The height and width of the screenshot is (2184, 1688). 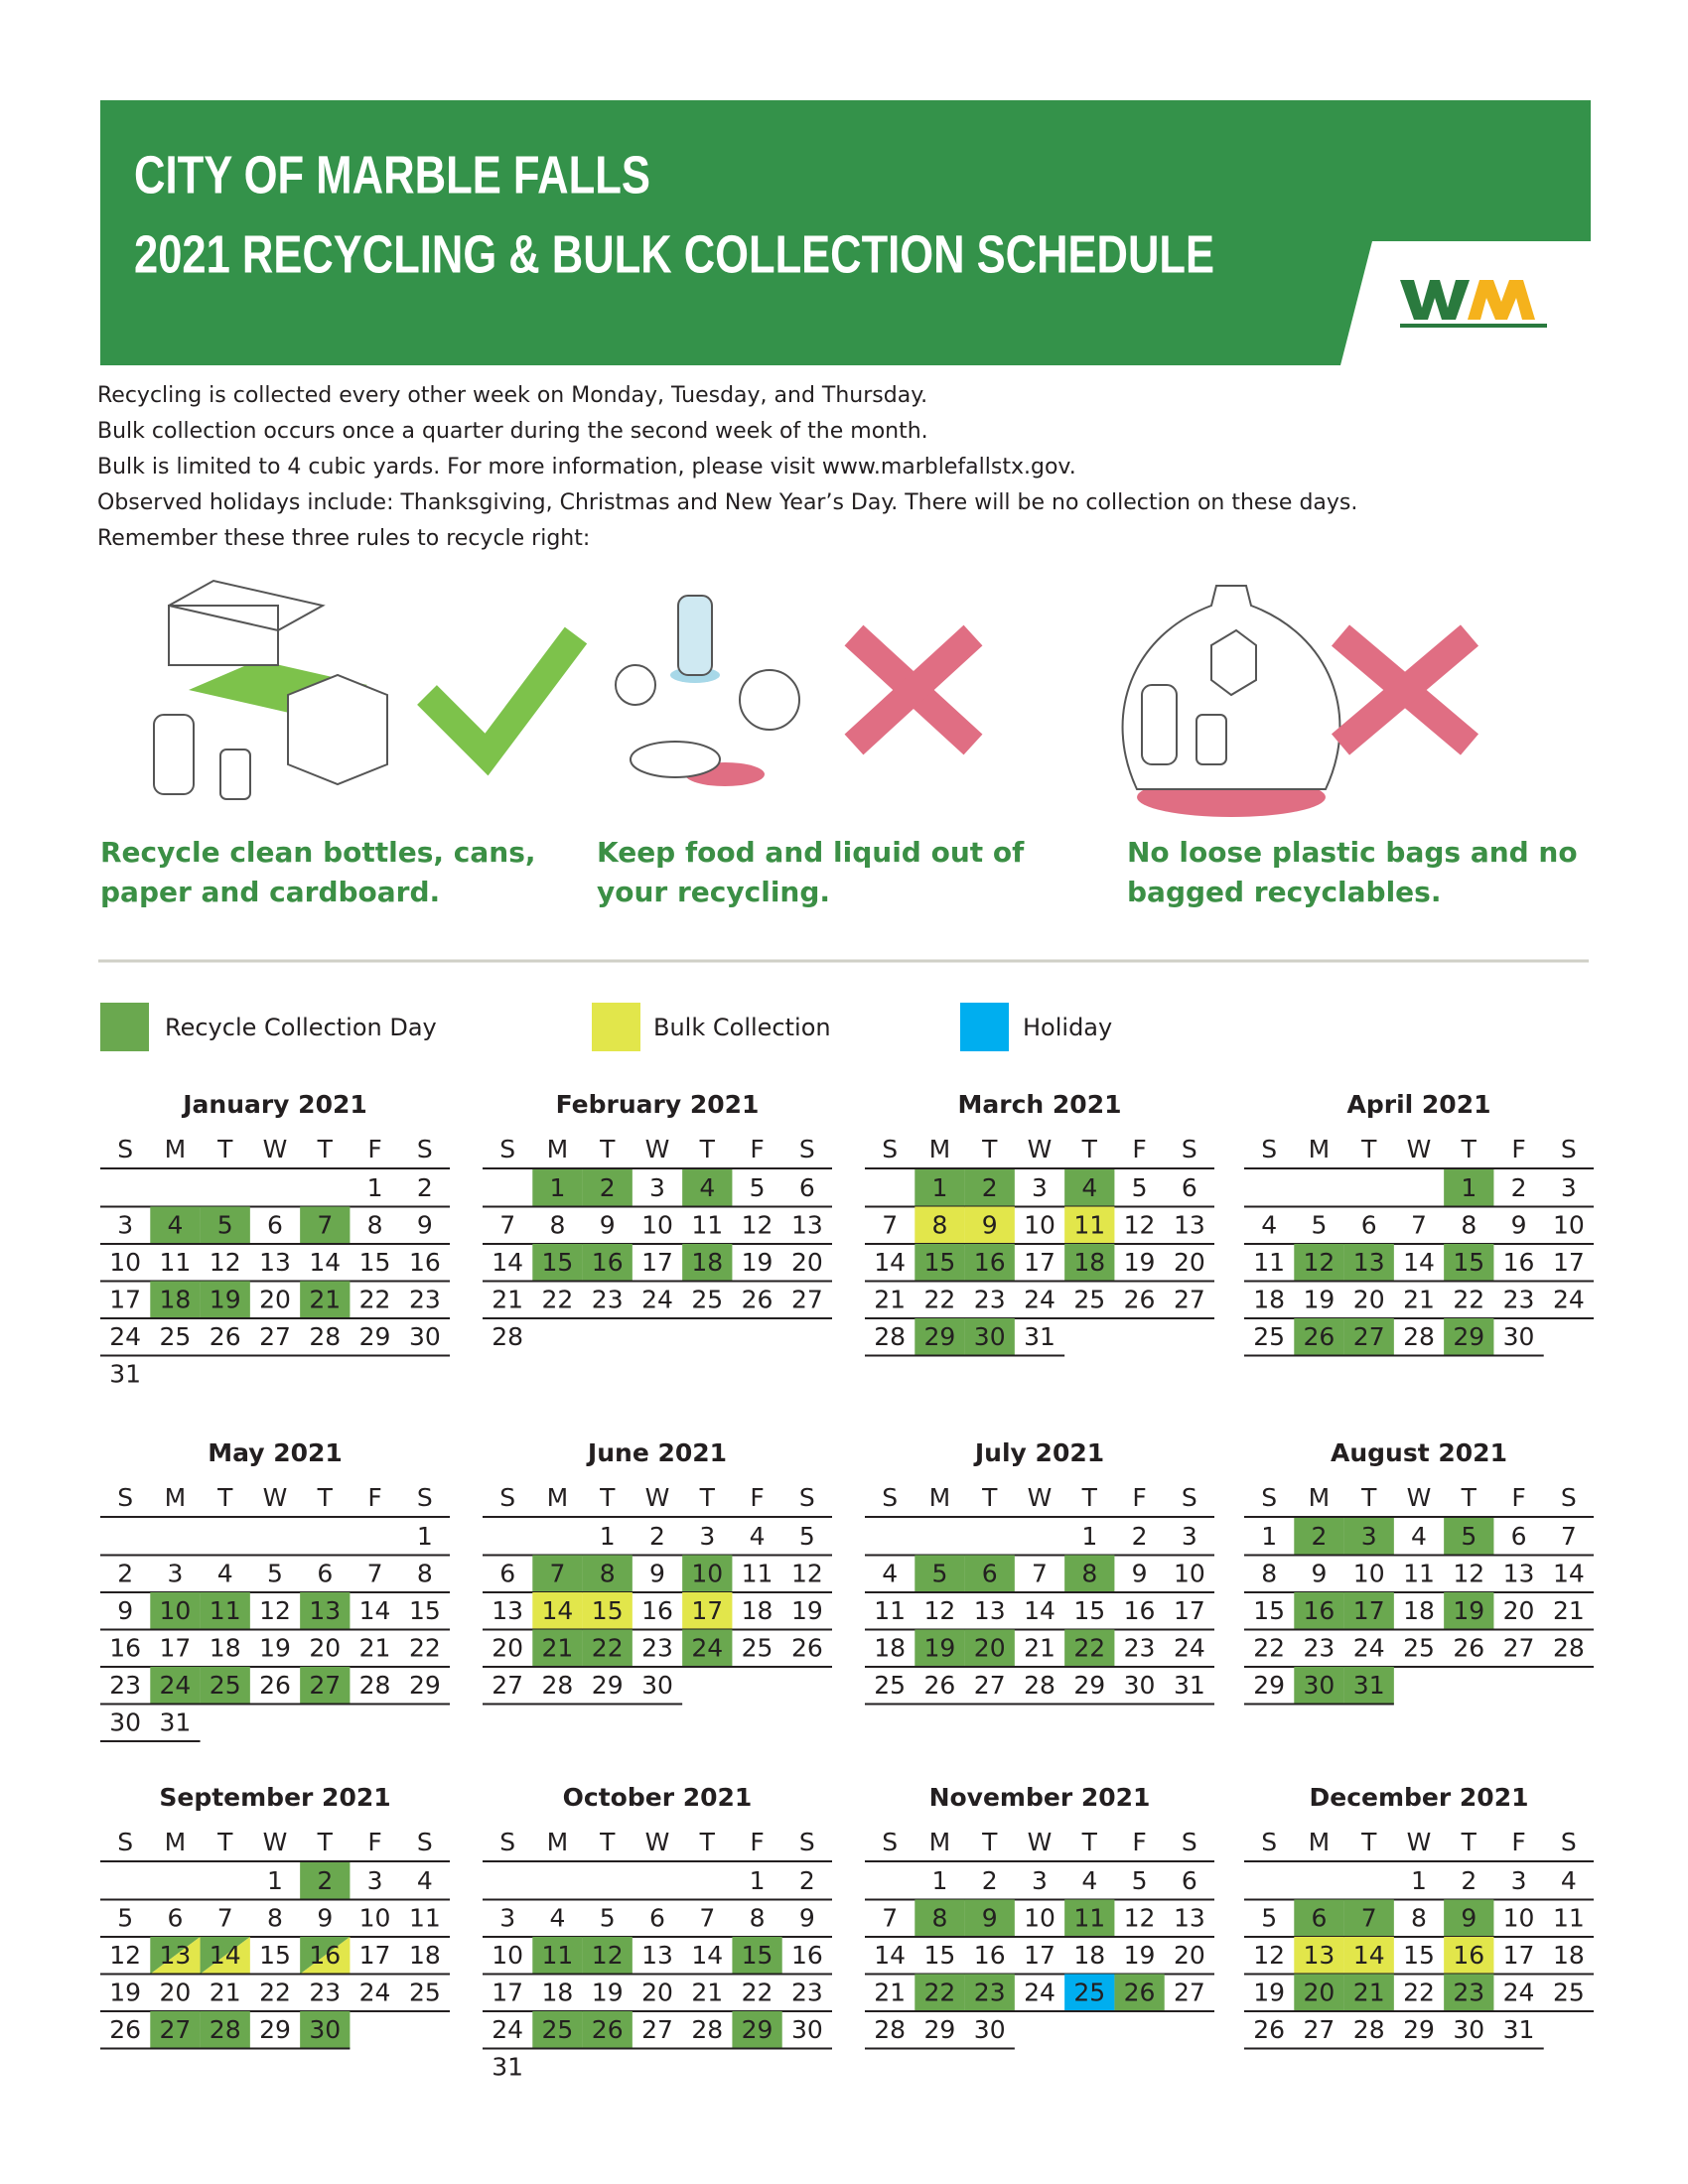 I want to click on icon-good, so click(x=370, y=689).